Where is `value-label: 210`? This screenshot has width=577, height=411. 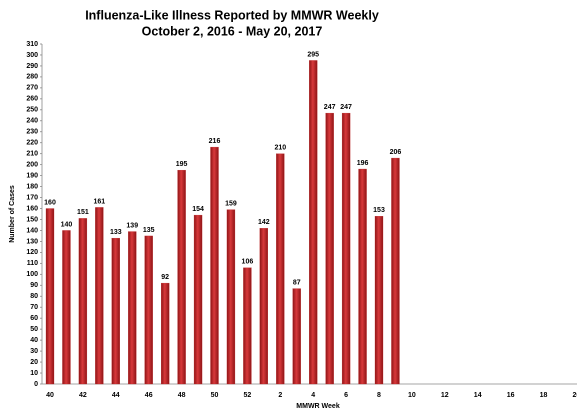
value-label: 210 is located at coordinates (280, 148).